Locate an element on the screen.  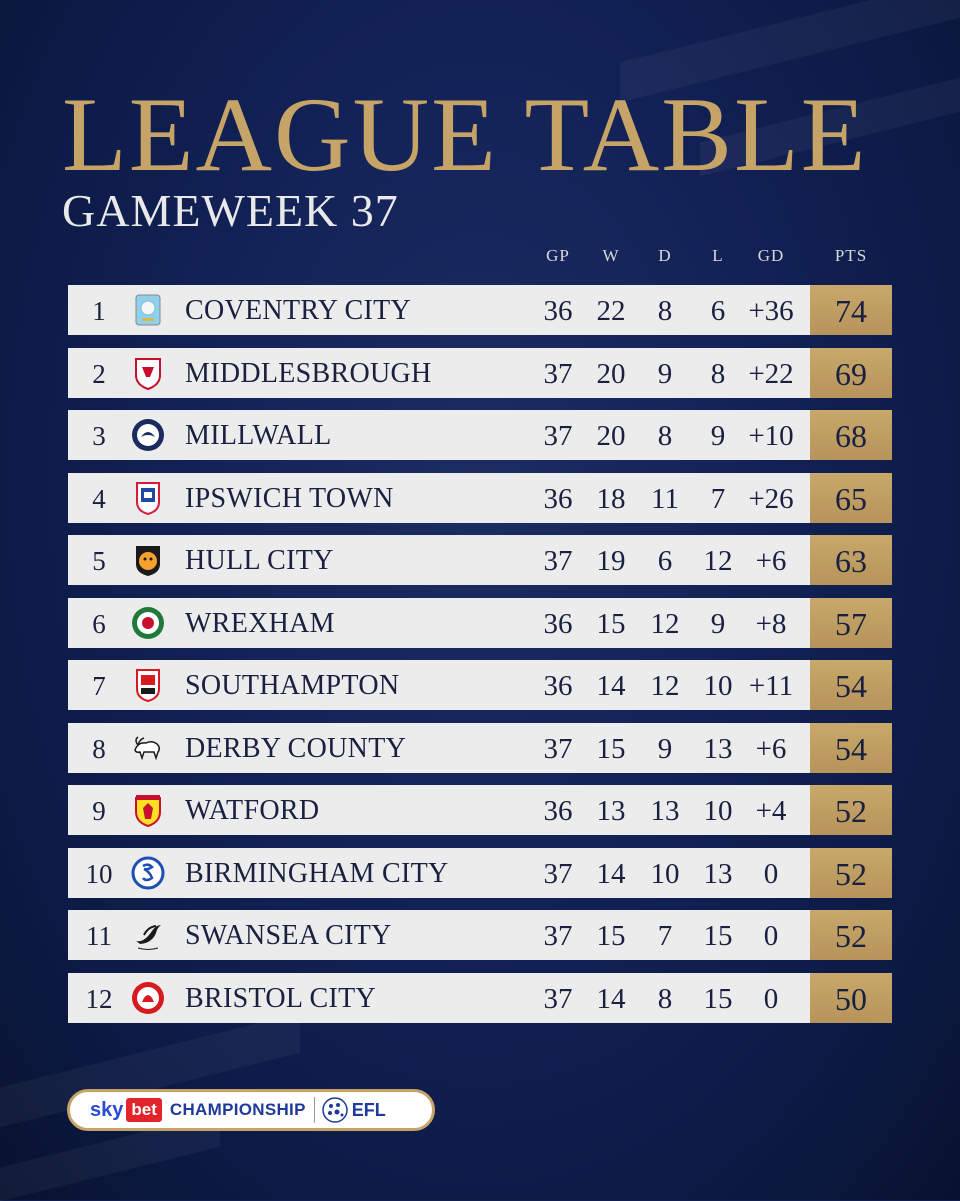
goal-difference: +11 is located at coordinates (771, 686).